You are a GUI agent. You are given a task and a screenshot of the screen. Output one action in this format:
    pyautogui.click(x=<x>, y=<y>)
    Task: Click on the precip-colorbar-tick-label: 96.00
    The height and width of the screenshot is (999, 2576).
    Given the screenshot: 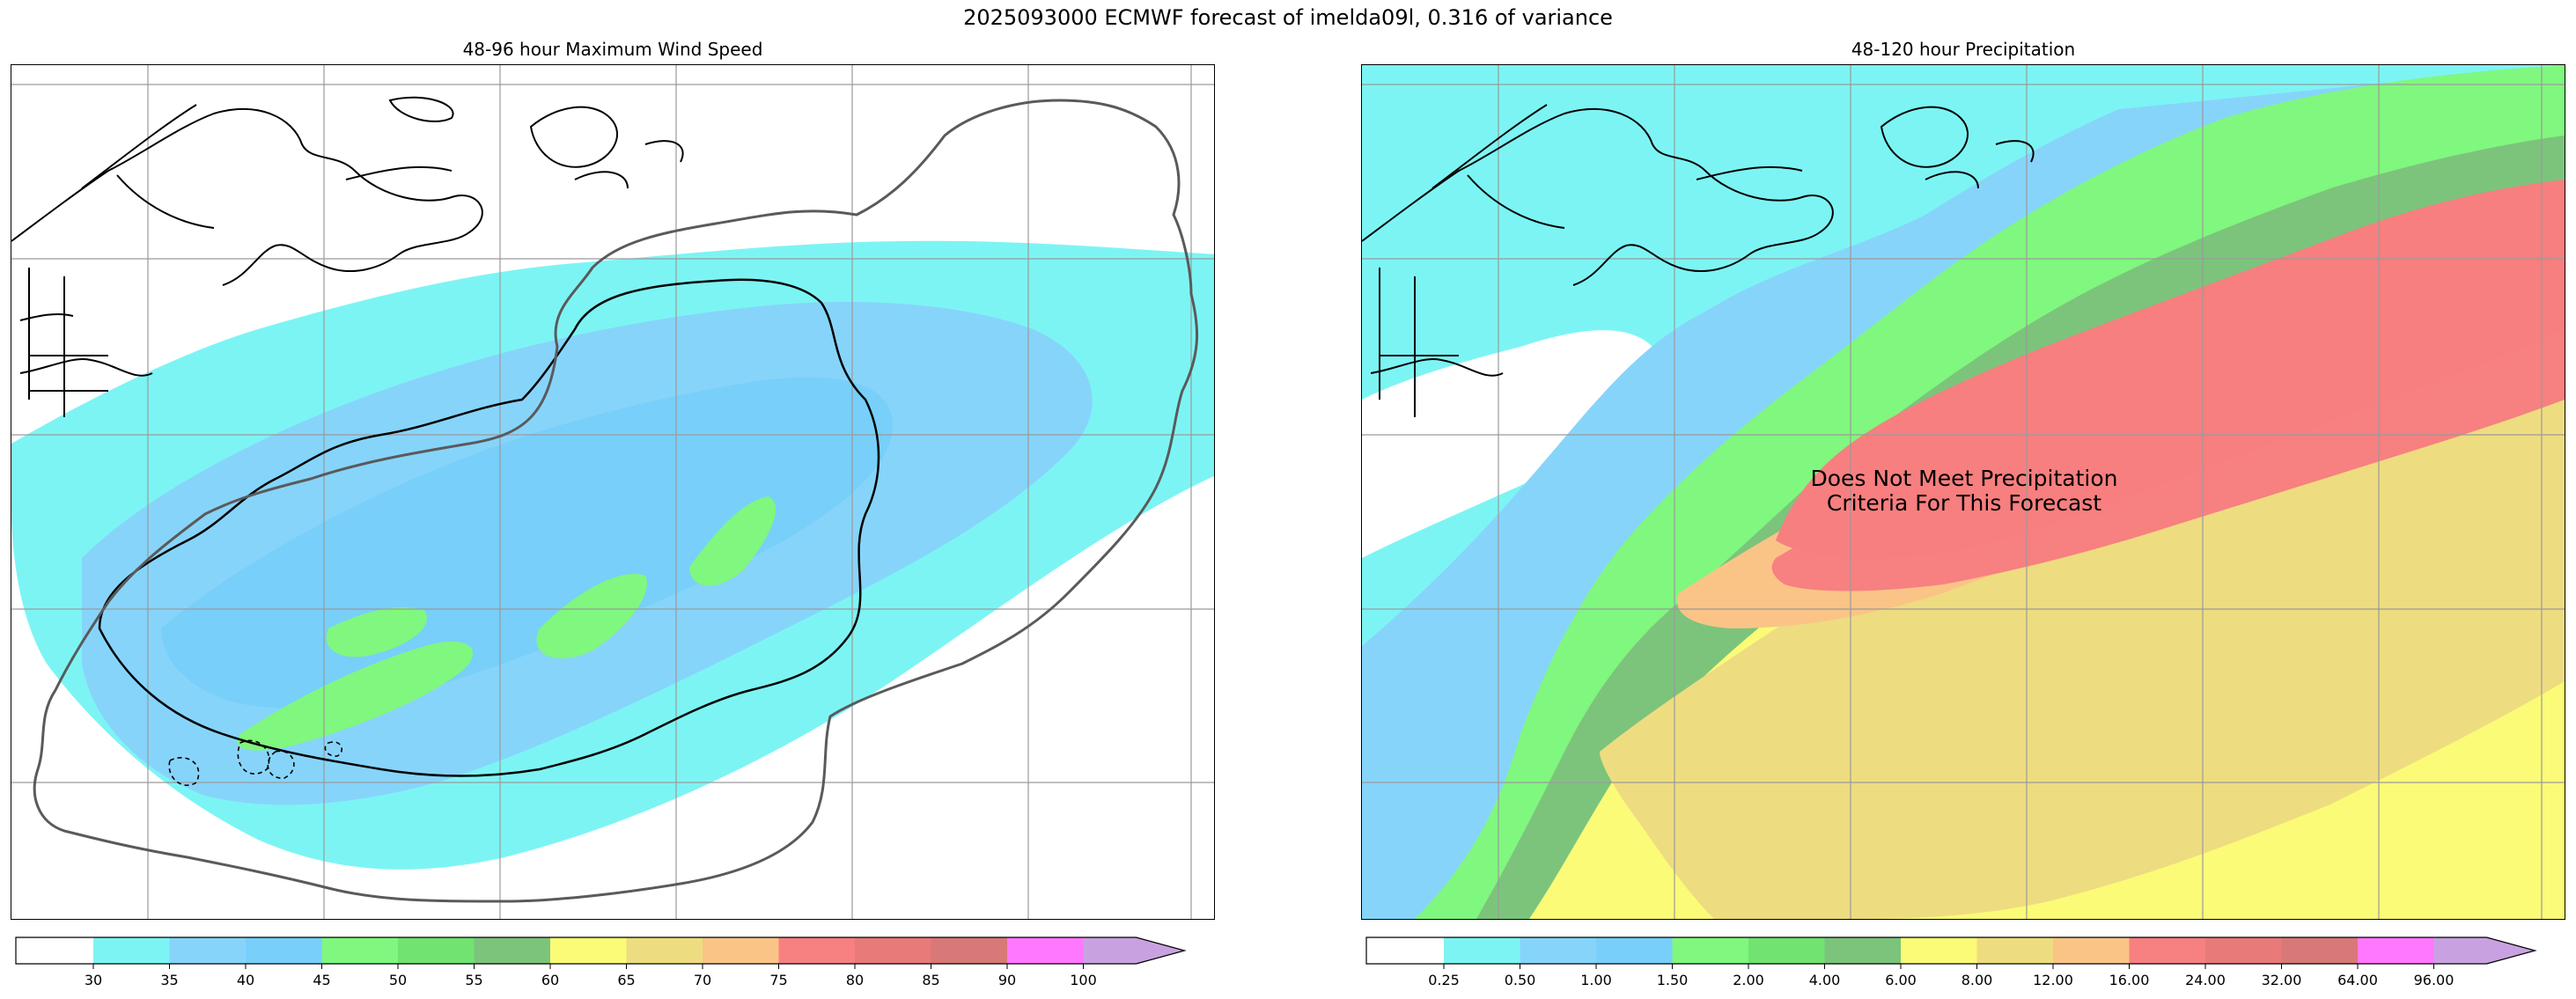 What is the action you would take?
    pyautogui.click(x=2435, y=980)
    